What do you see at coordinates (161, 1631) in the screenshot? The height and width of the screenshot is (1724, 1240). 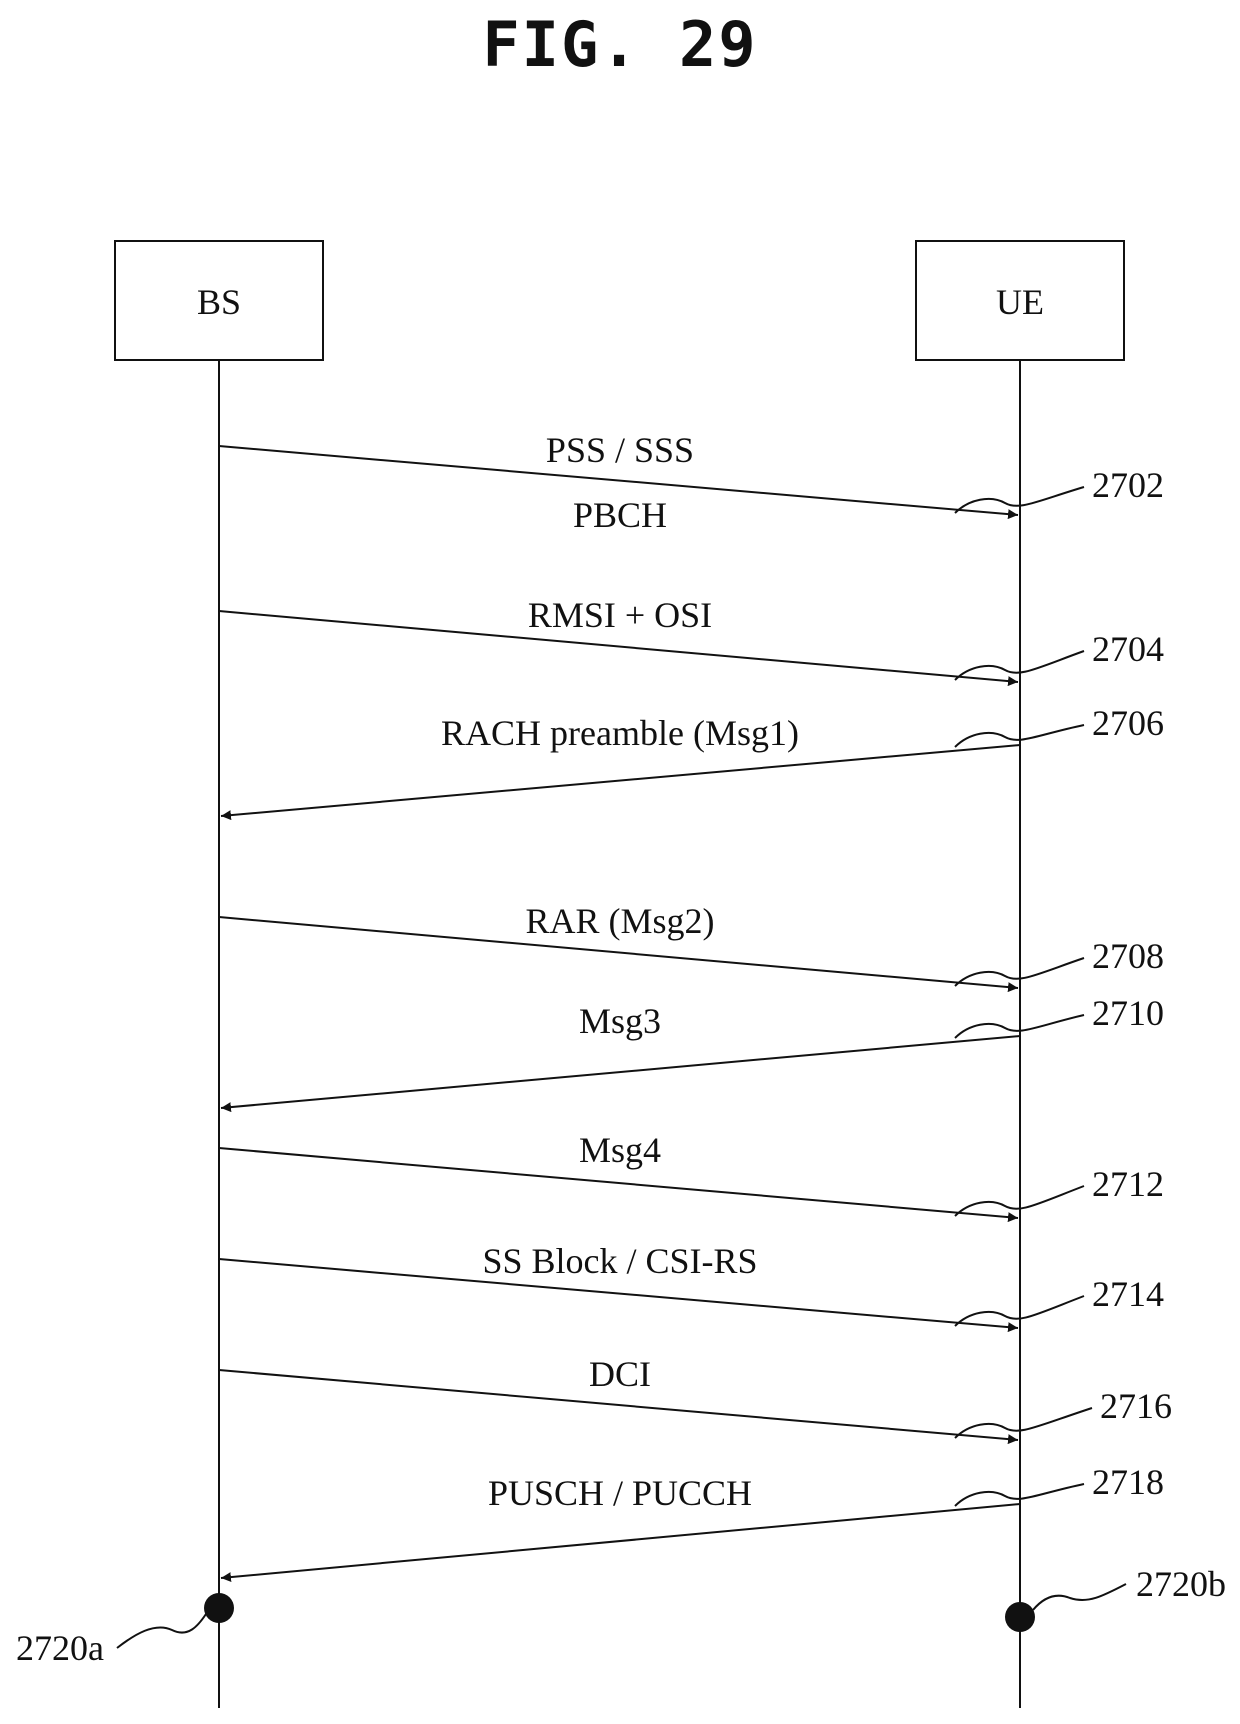 I see `bs-endpoint-leader` at bounding box center [161, 1631].